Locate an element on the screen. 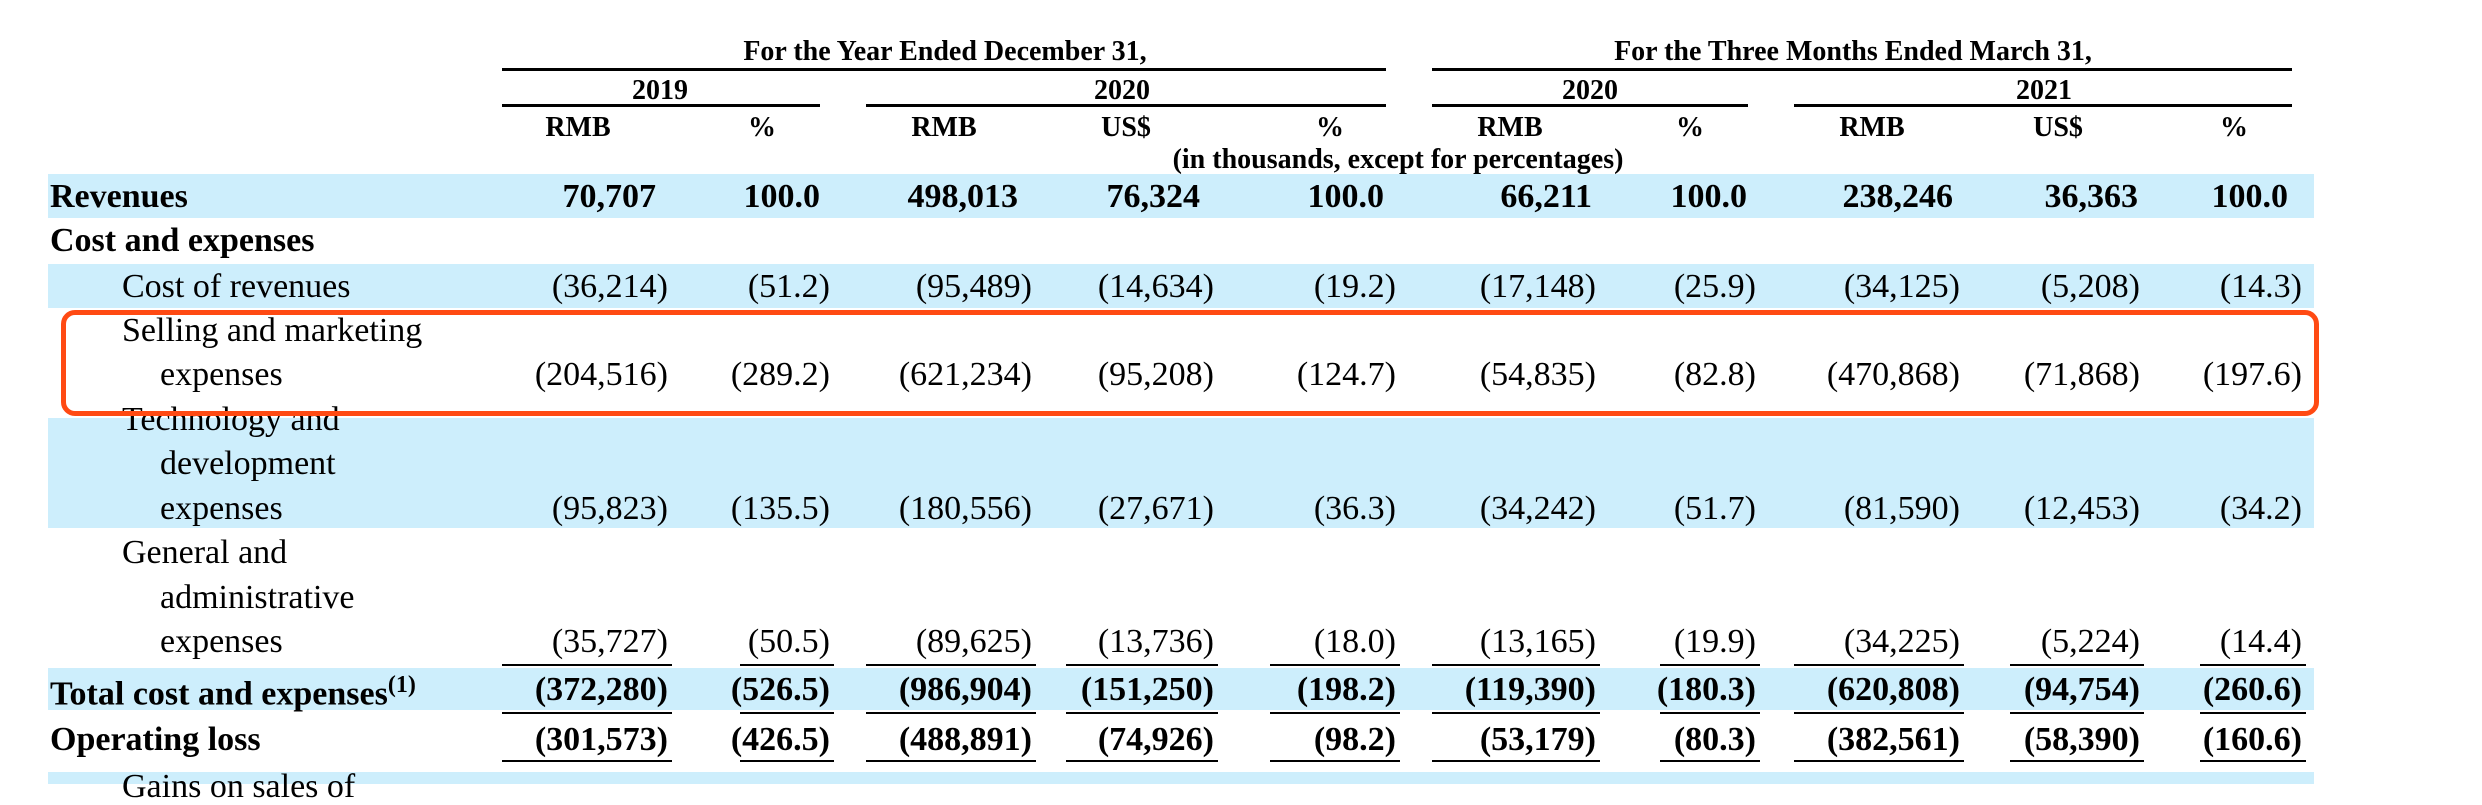  cost-of-revenues-cell: (34,125) is located at coordinates (1901, 286).